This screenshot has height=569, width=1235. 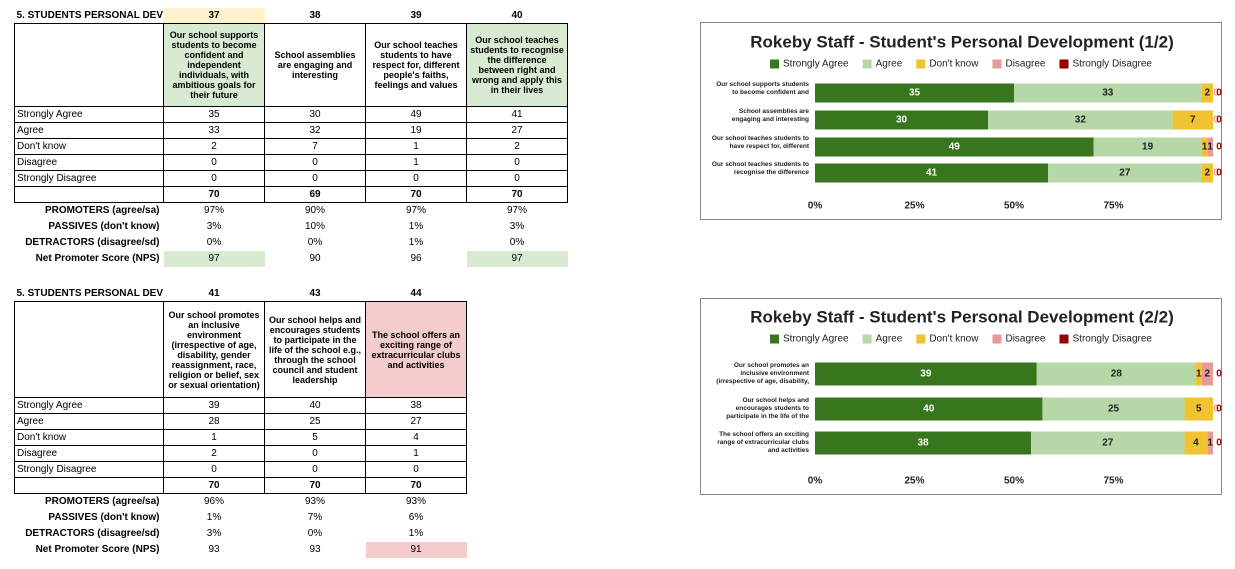 I want to click on metric-row: Net Promoter Score (NPS) 93 93 91, so click(x=241, y=549).